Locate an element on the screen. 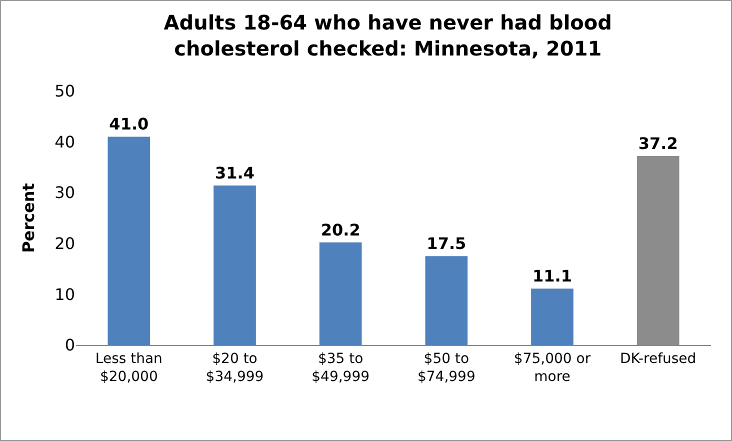 Image resolution: width=732 pixels, height=441 pixels. y-tick-label: 20 is located at coordinates (64, 243).